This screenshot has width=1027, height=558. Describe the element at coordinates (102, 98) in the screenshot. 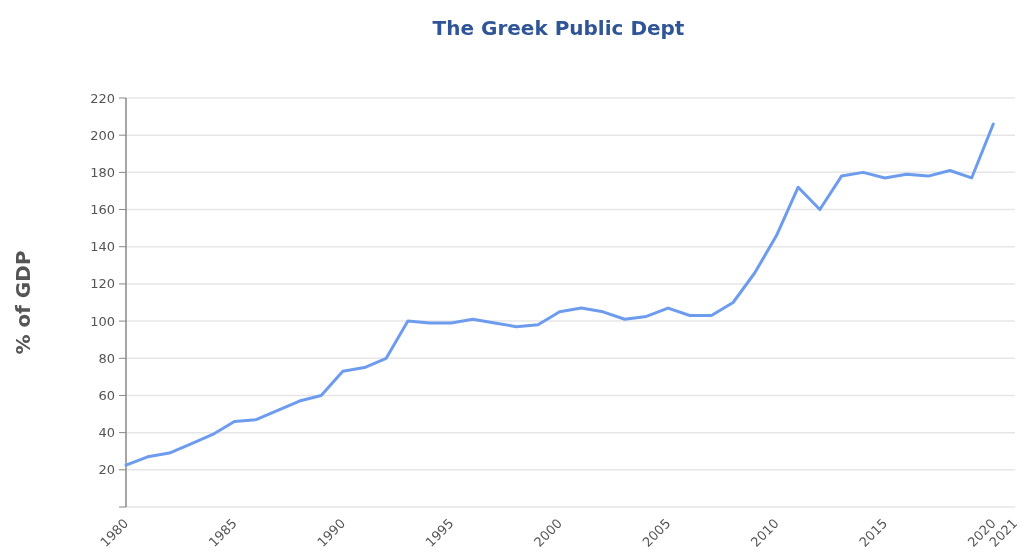

I see `y-tick-label: 220` at that location.